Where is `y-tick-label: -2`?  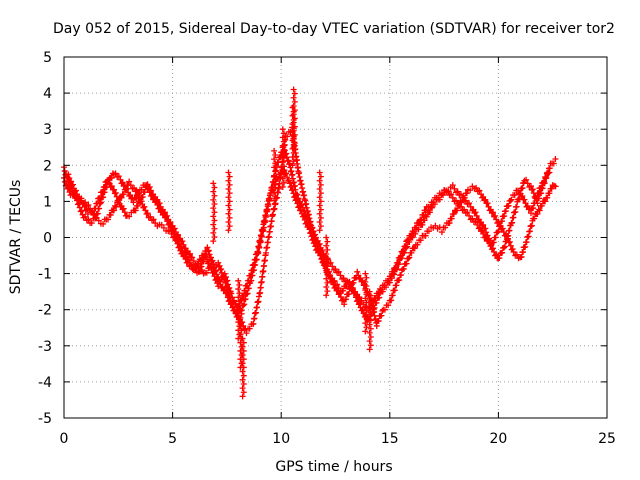
y-tick-label: -2 is located at coordinates (45, 311).